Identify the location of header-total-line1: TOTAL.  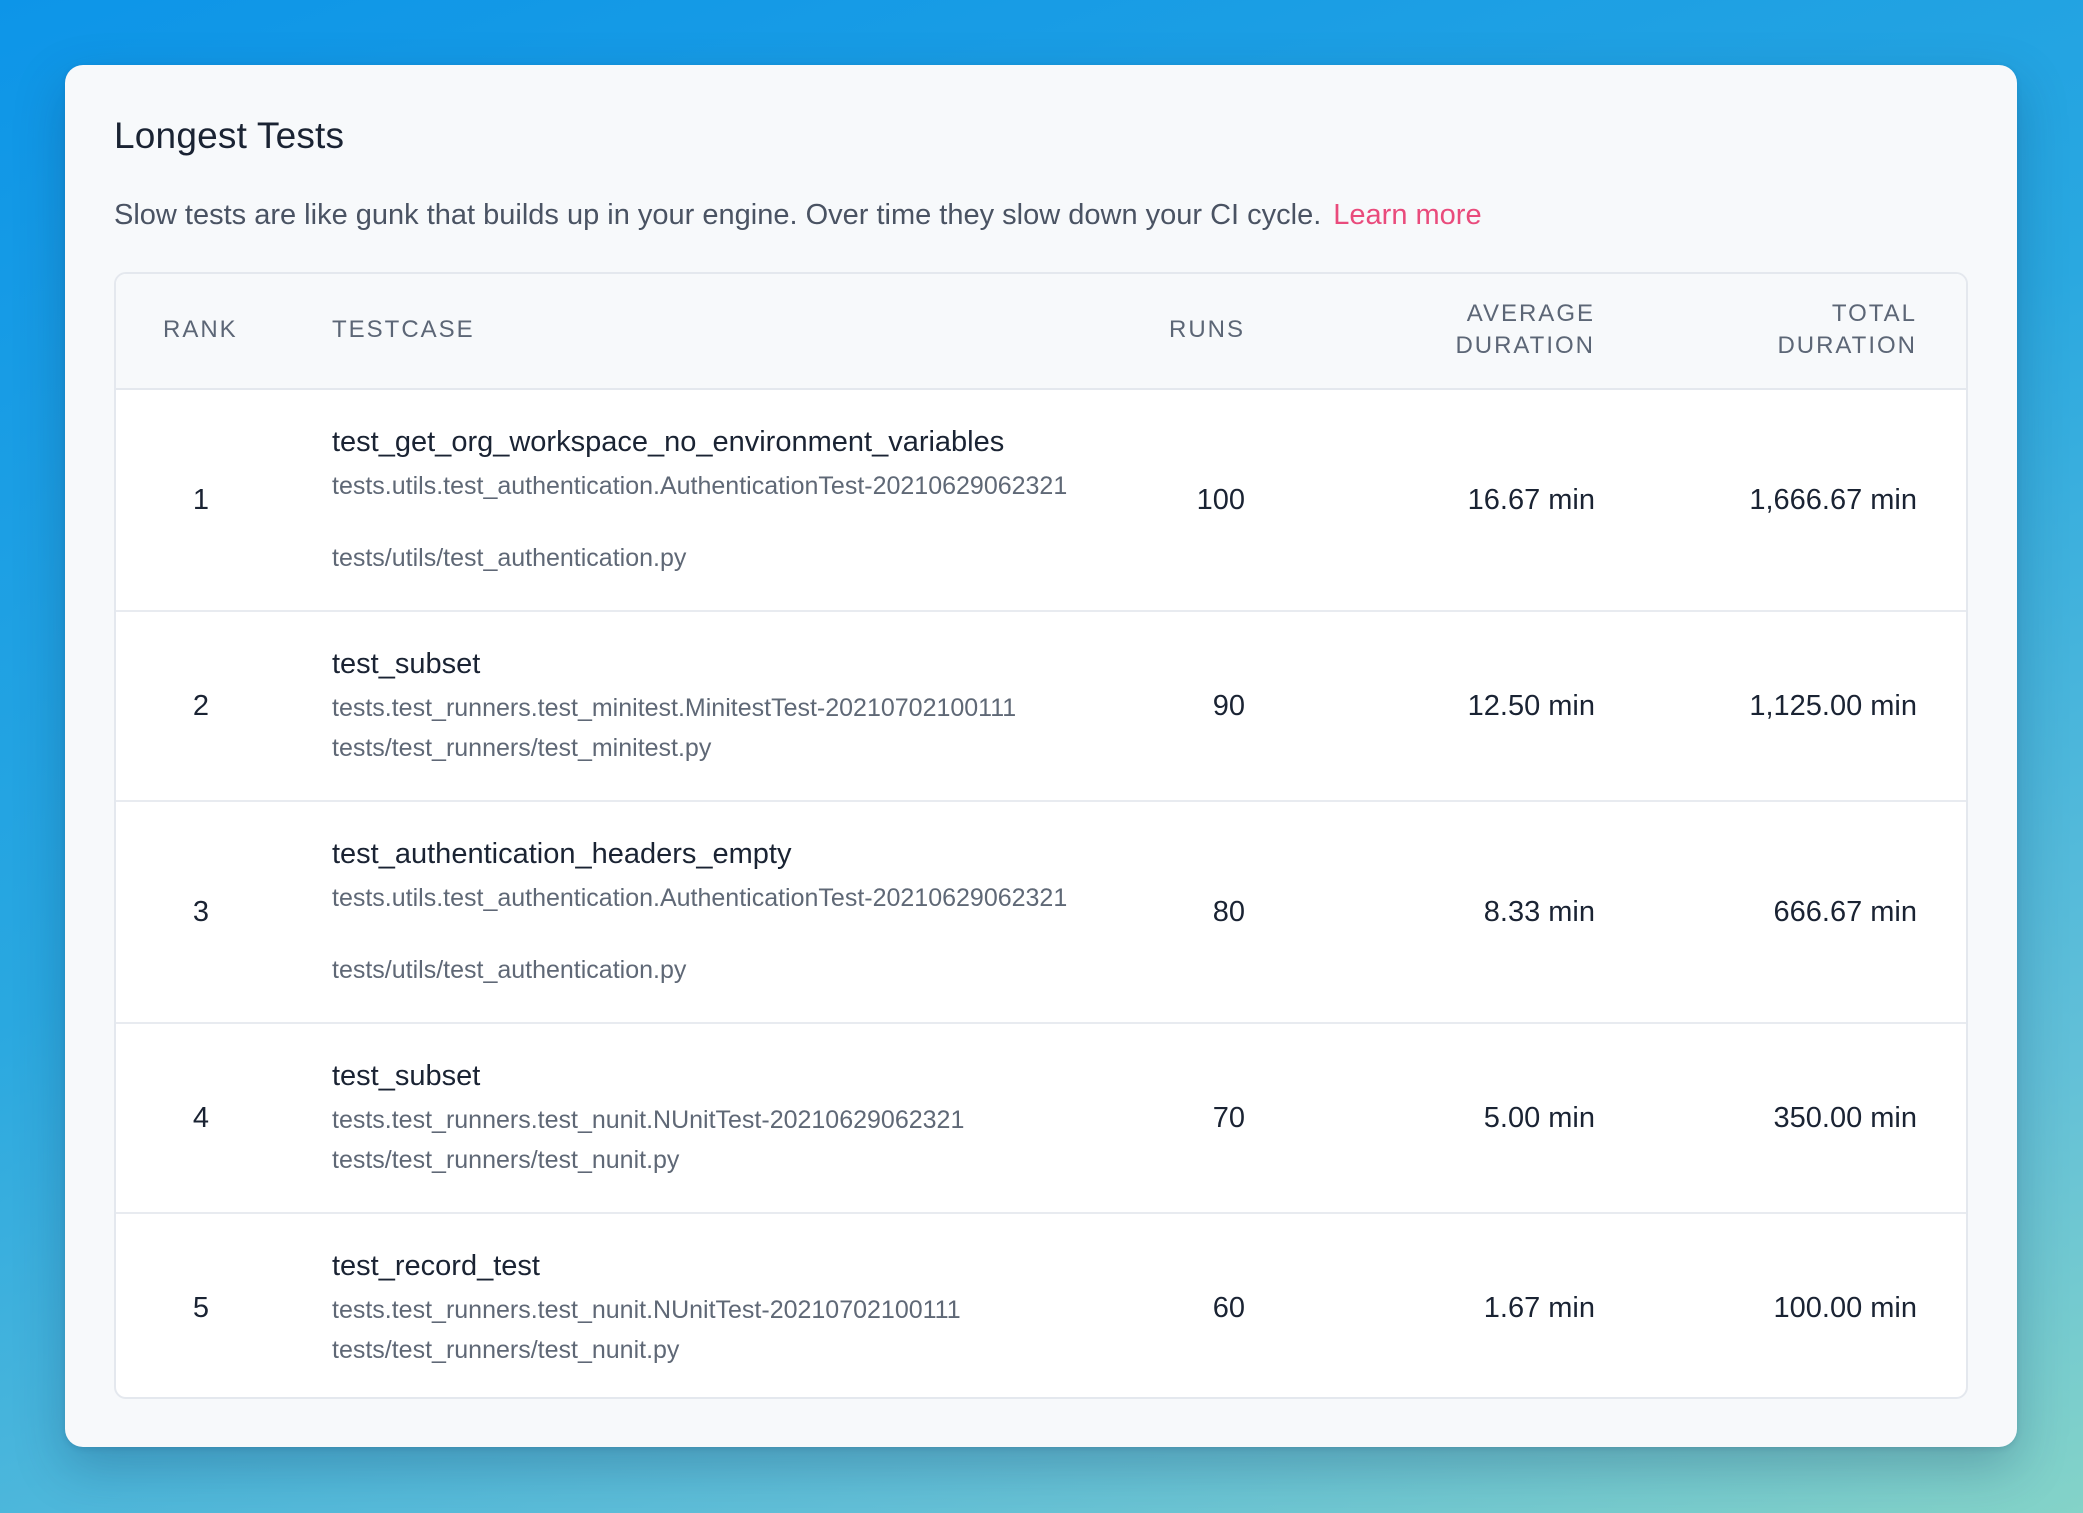
(1874, 313).